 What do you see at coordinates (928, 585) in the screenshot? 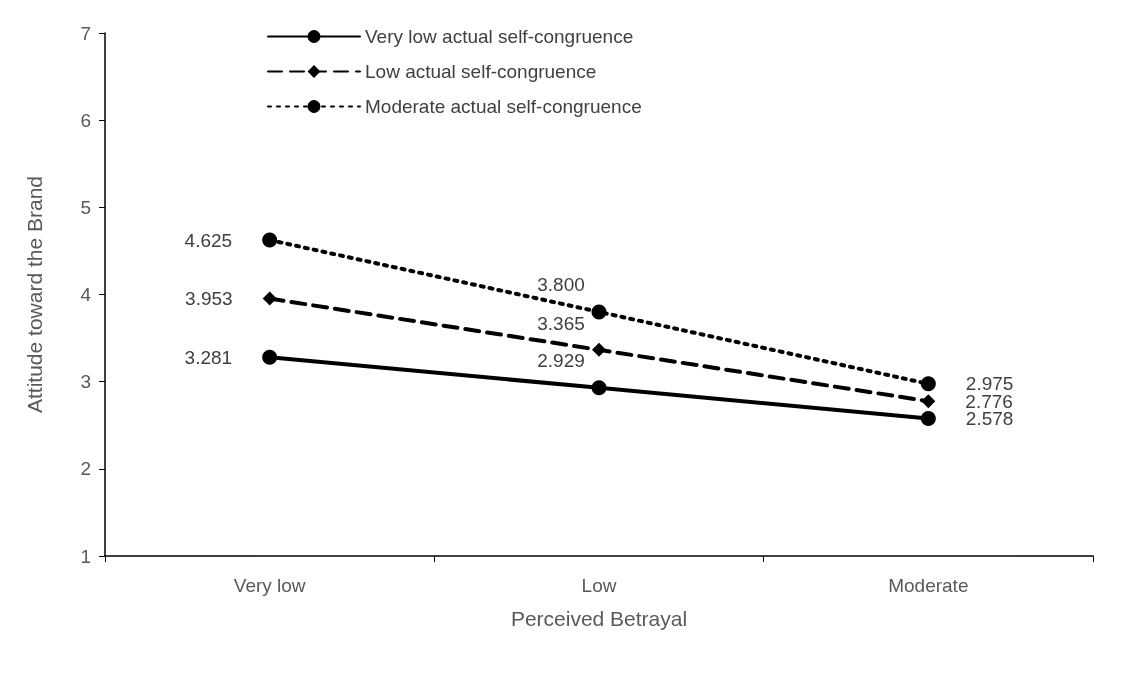
I see `x-tick-label: Moderate` at bounding box center [928, 585].